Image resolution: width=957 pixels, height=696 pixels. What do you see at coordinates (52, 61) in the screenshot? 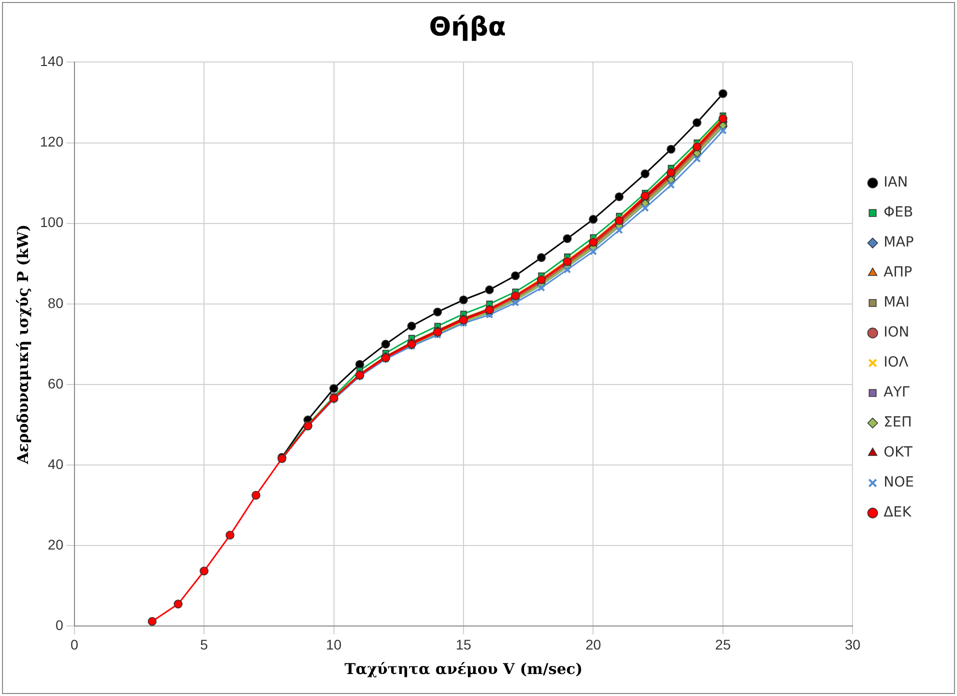
I see `y-tick-label: 140` at bounding box center [52, 61].